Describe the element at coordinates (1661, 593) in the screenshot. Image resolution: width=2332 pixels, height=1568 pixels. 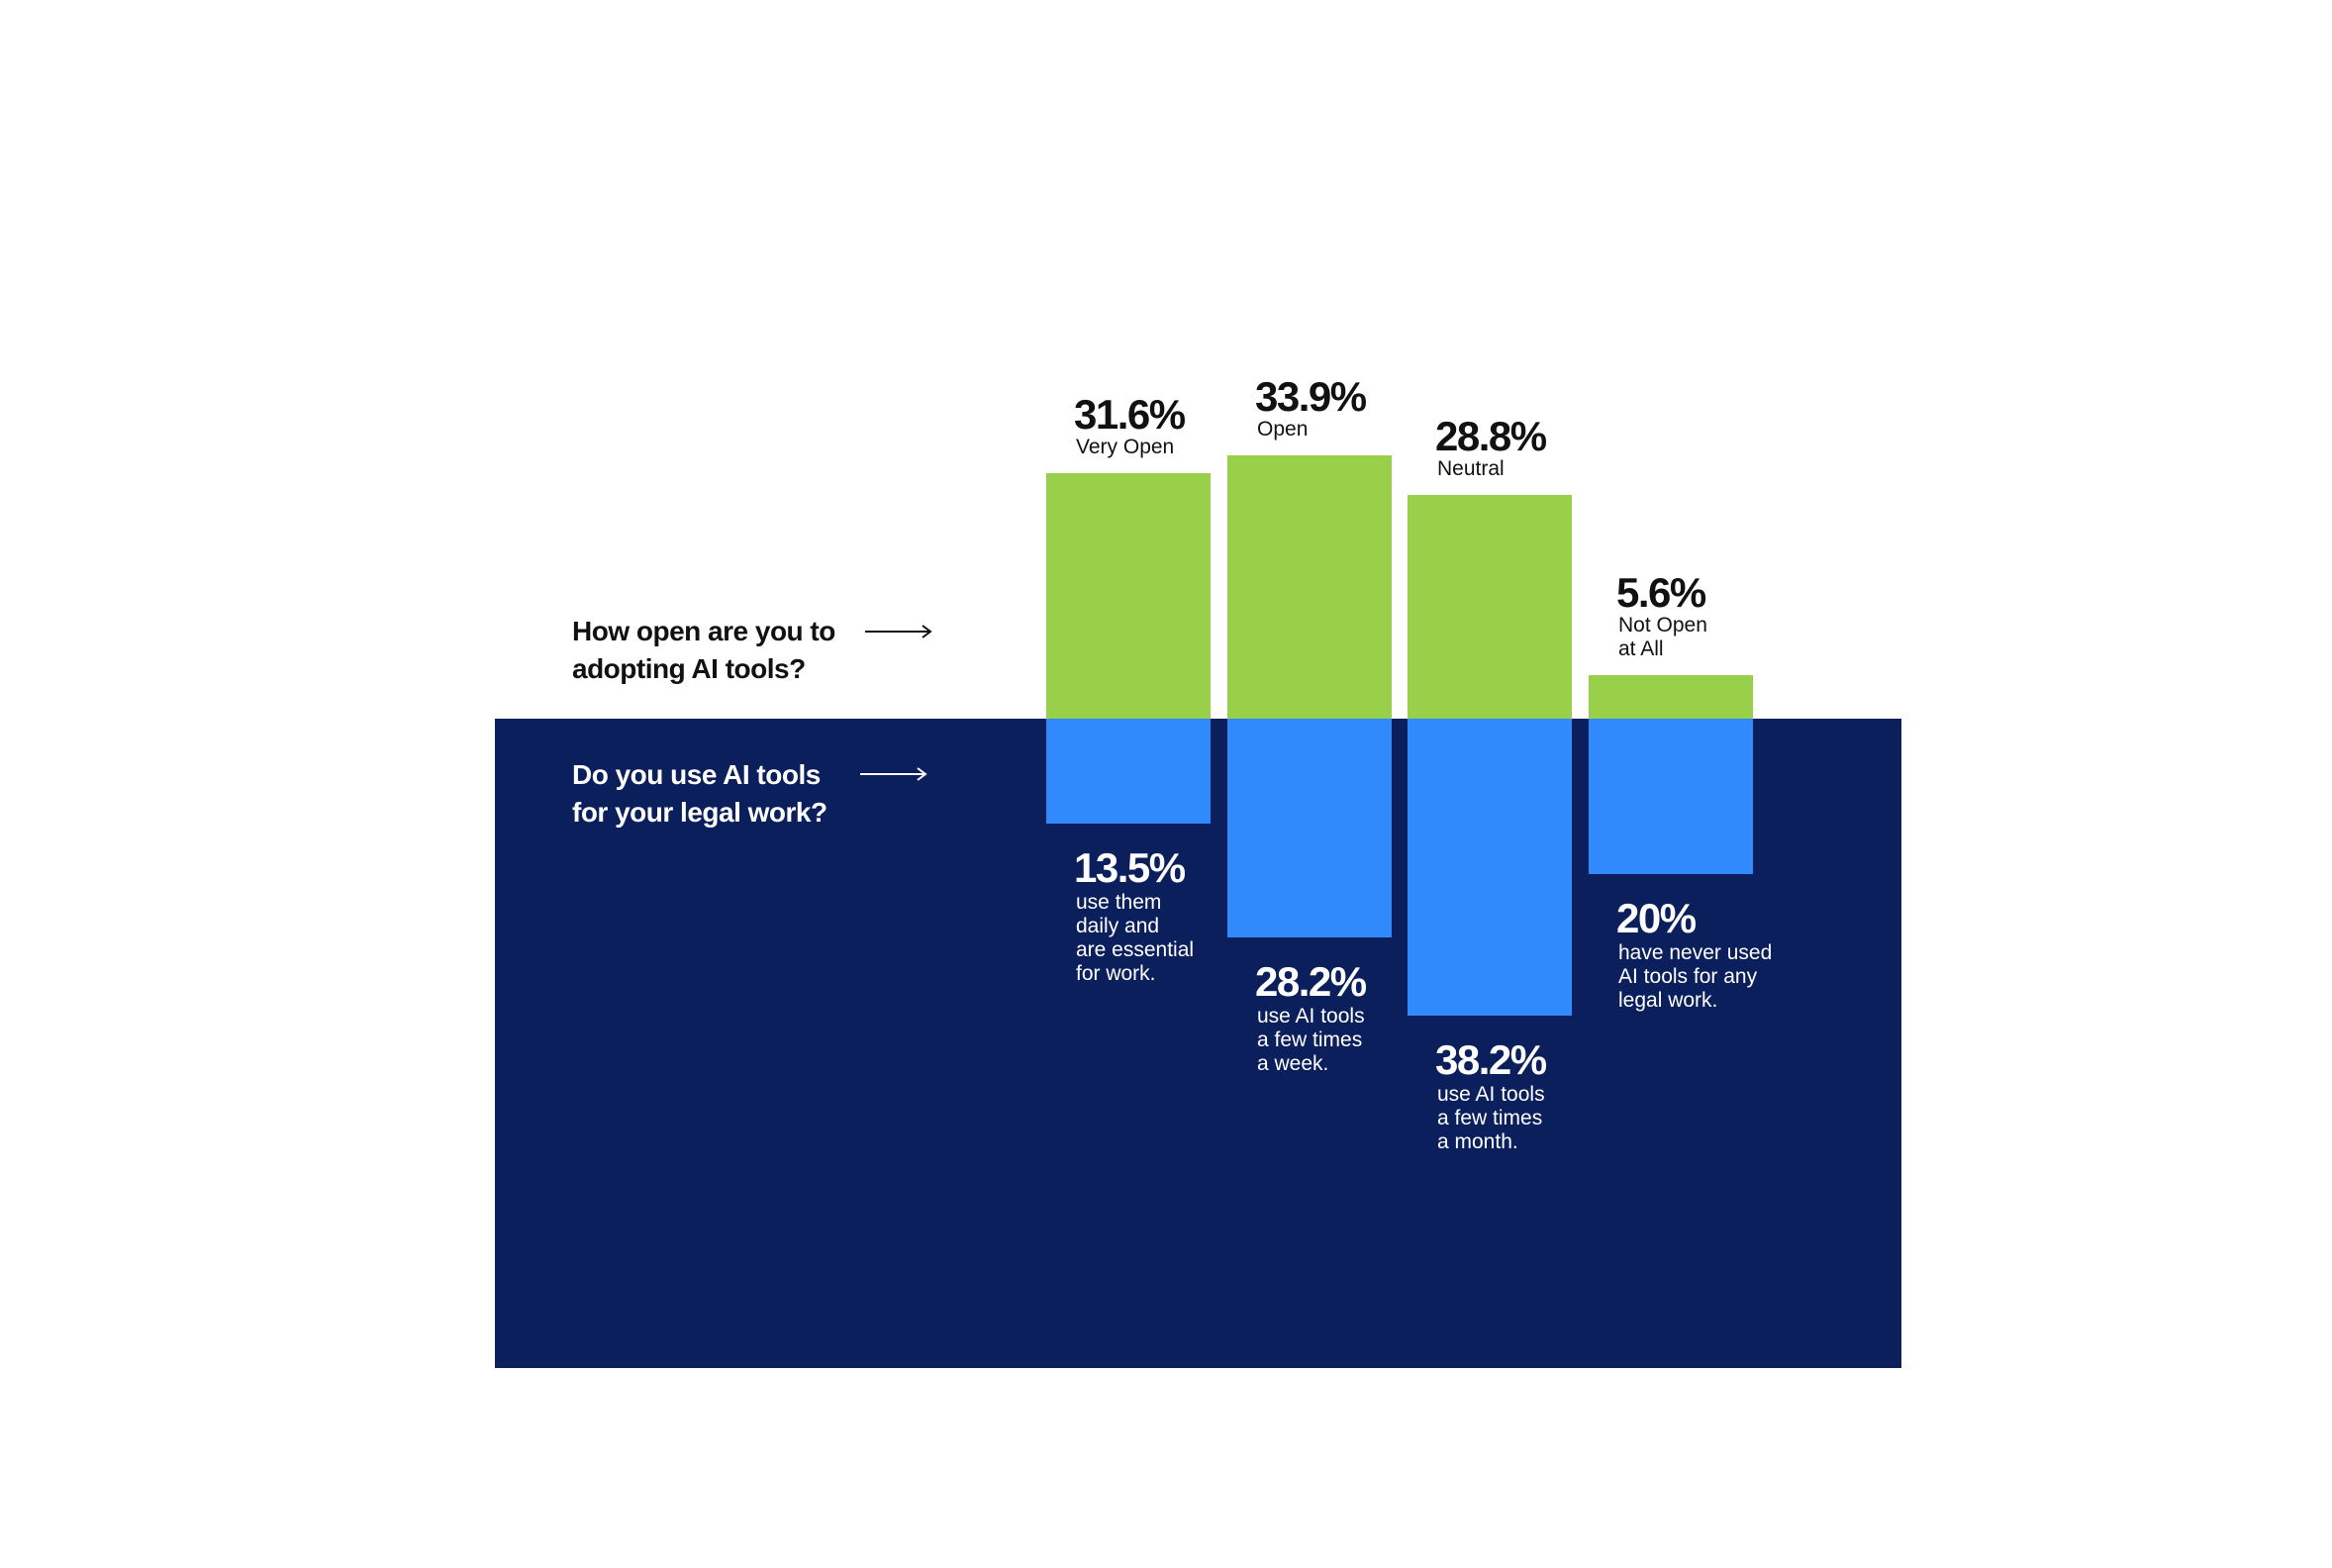
I see `openness-value-label: 5.6%` at that location.